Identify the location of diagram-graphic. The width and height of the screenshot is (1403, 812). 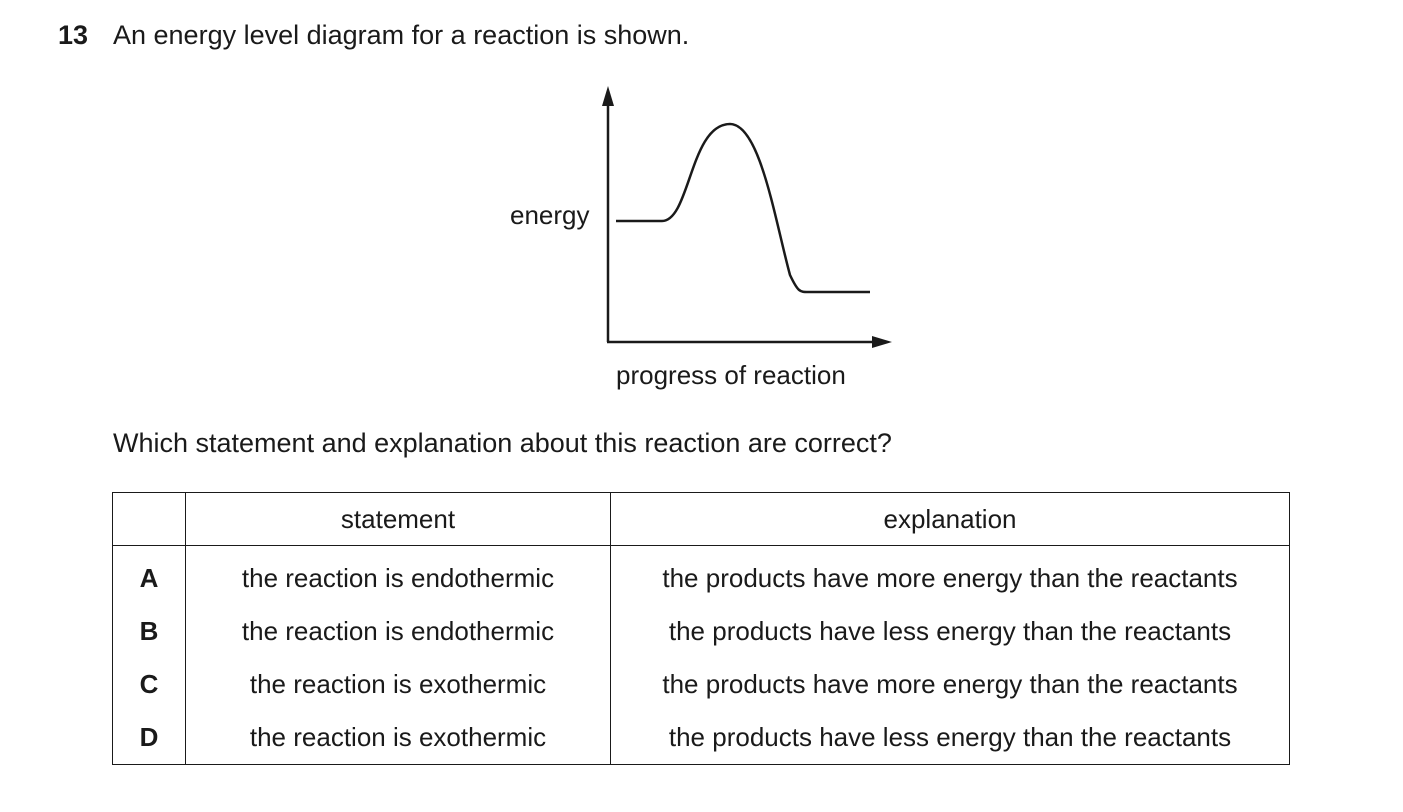
(747, 217).